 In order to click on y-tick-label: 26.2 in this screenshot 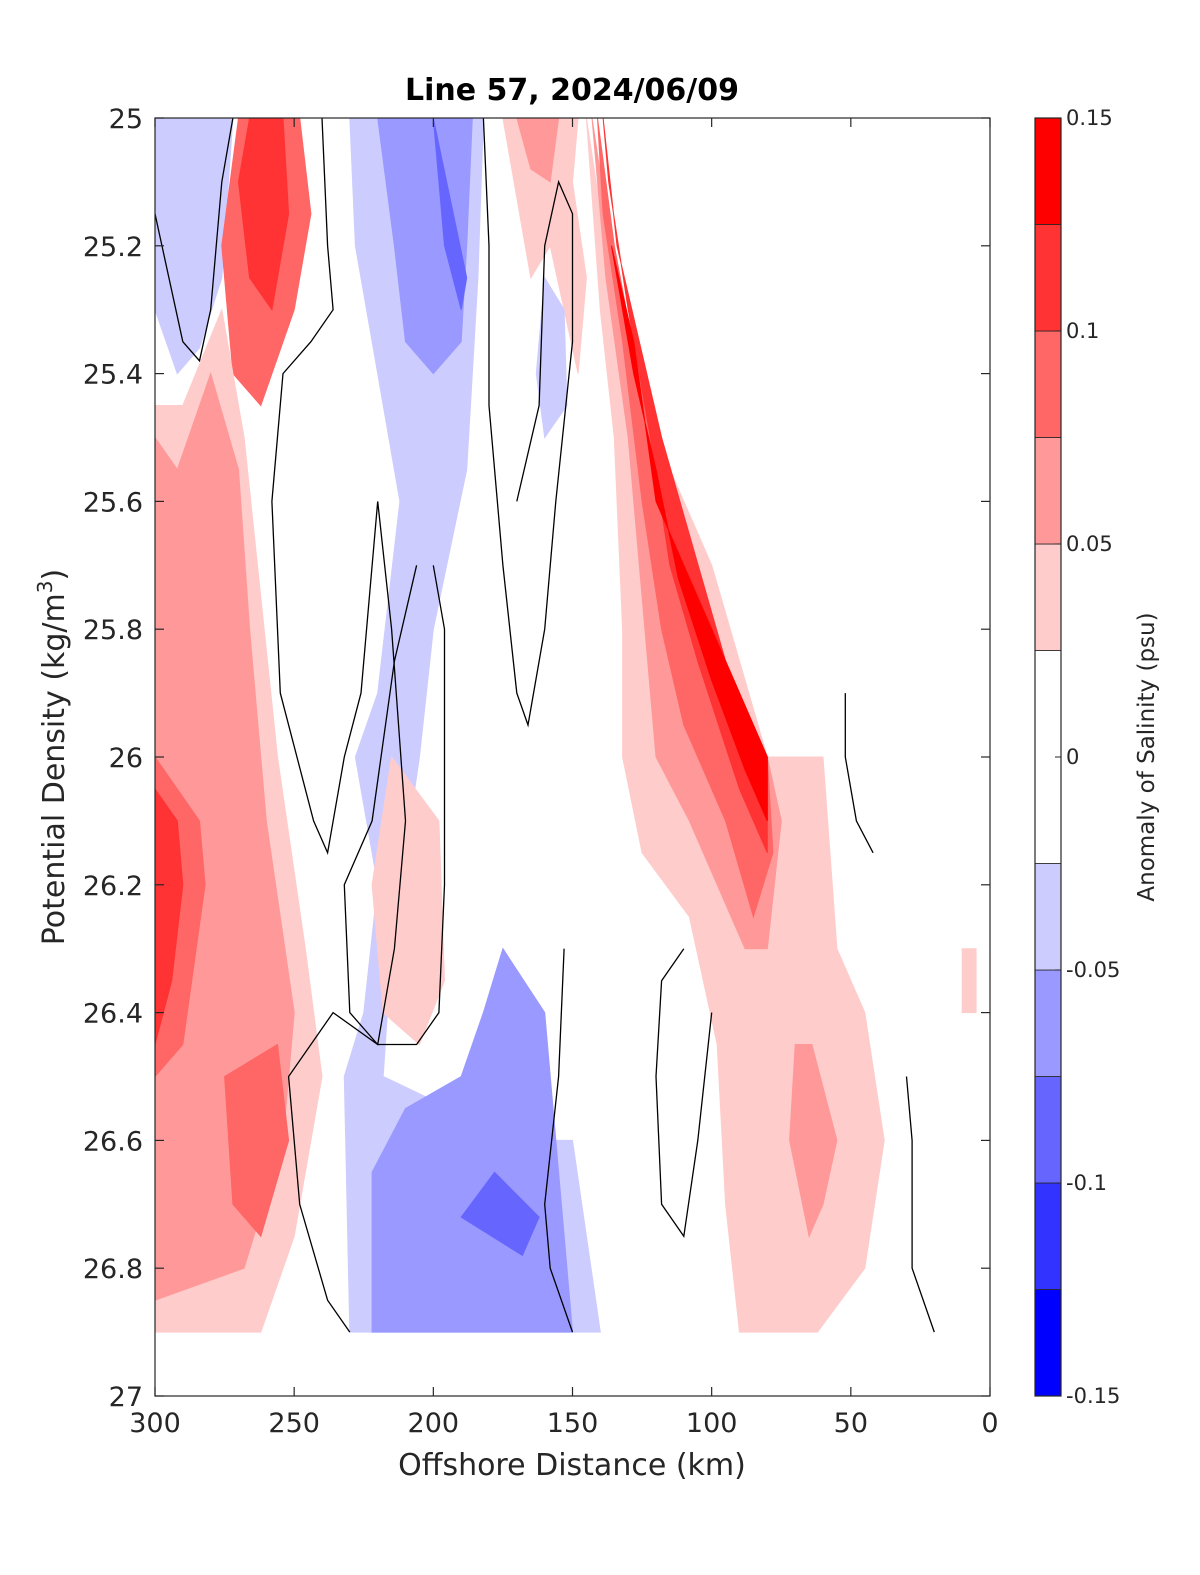, I will do `click(113, 886)`.